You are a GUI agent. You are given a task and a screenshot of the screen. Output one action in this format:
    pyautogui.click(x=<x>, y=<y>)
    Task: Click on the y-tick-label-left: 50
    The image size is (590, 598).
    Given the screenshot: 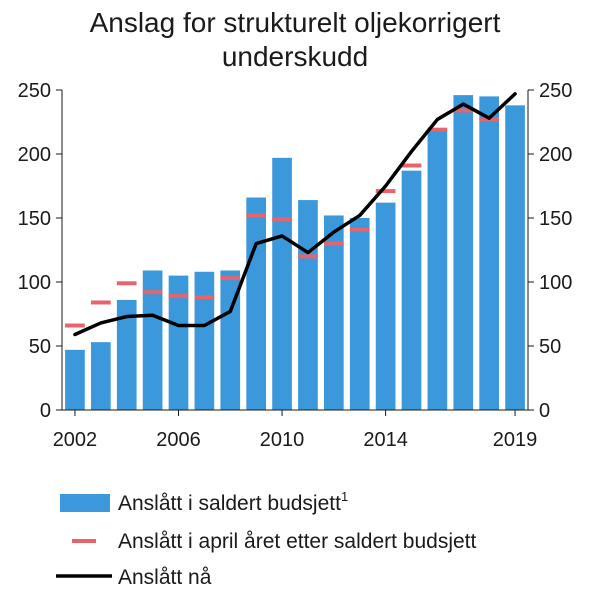 What is the action you would take?
    pyautogui.click(x=40, y=347)
    